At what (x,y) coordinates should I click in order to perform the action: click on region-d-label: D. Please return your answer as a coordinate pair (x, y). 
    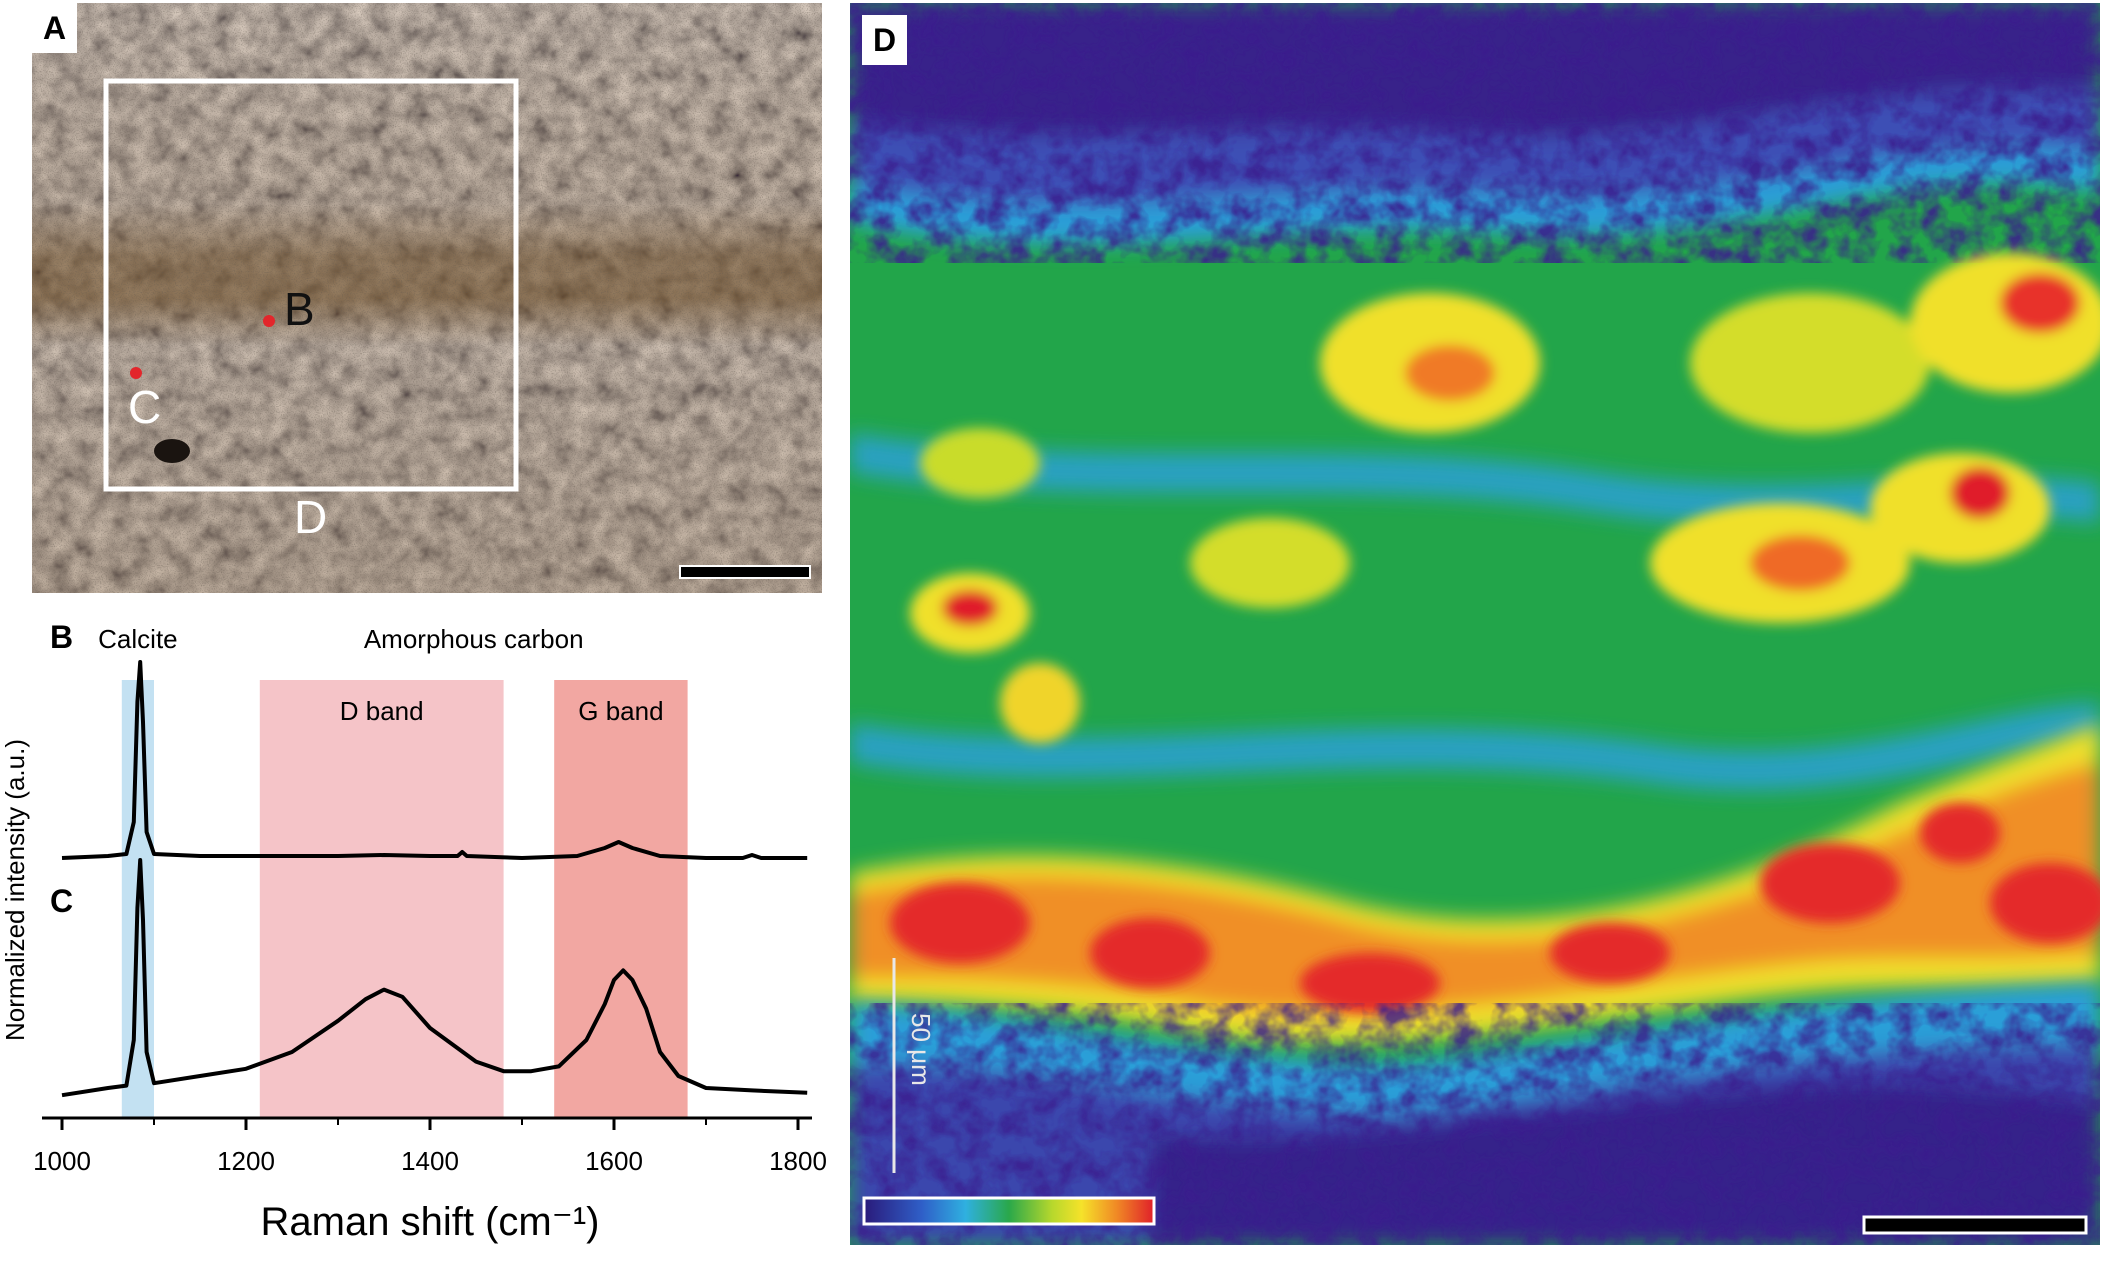
    Looking at the image, I should click on (310, 517).